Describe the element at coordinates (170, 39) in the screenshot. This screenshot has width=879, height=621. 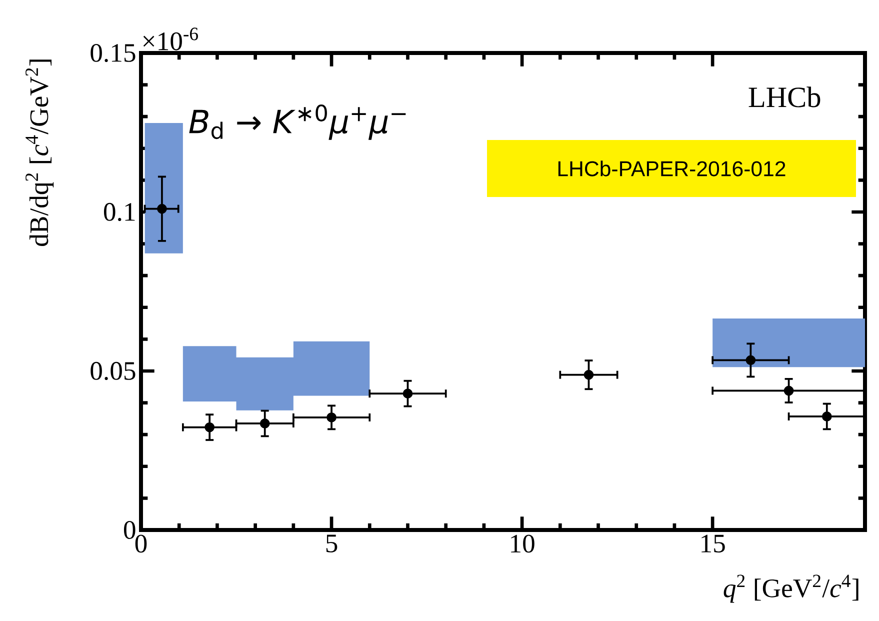
I see `text: ×10$^{-6}$` at that location.